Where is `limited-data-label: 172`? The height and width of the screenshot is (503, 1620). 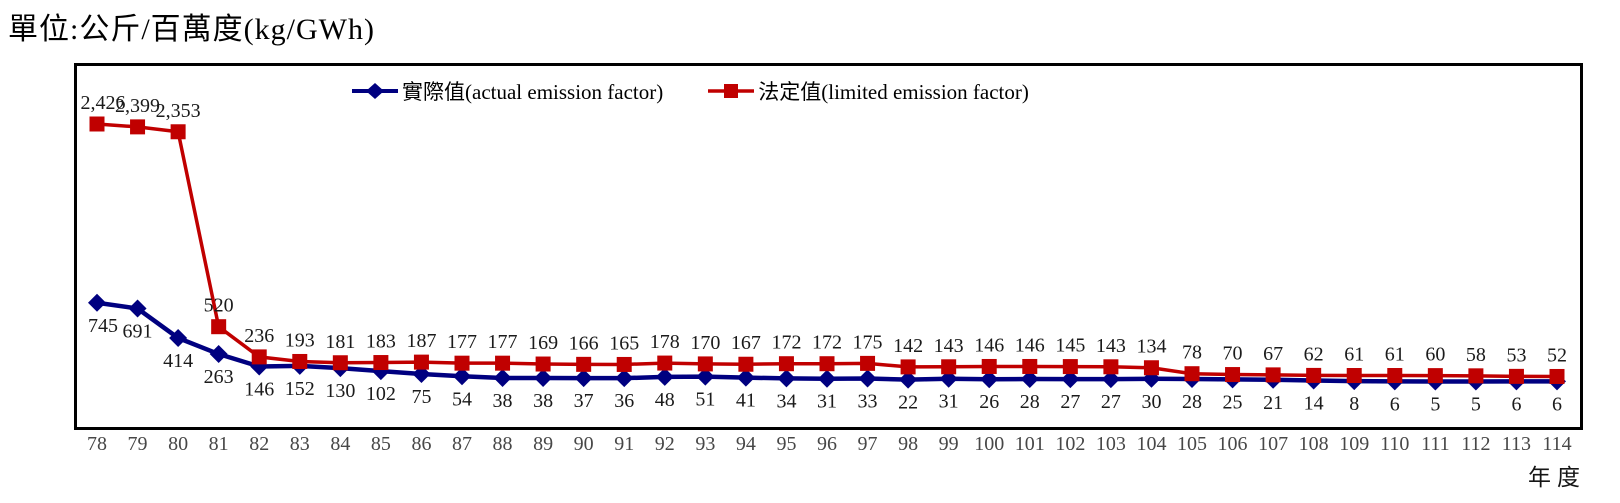
limited-data-label: 172 is located at coordinates (827, 343).